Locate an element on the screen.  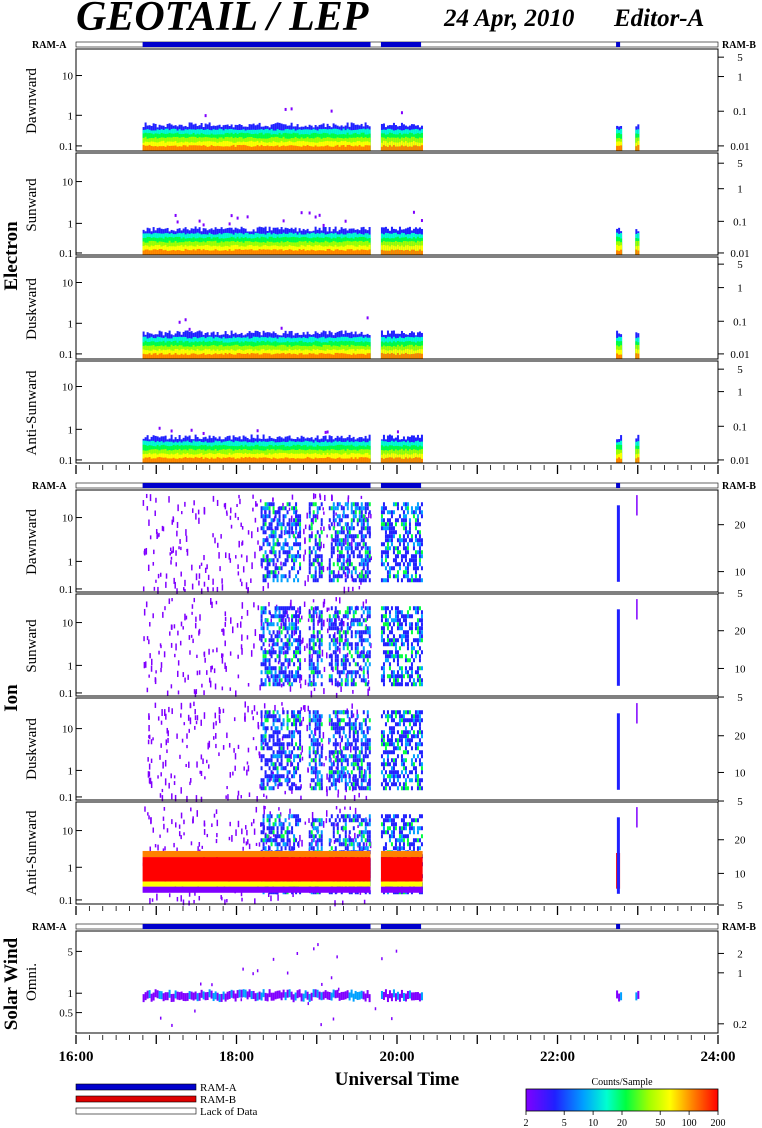
y-tick-label: 1 is located at coordinates (71, 116).